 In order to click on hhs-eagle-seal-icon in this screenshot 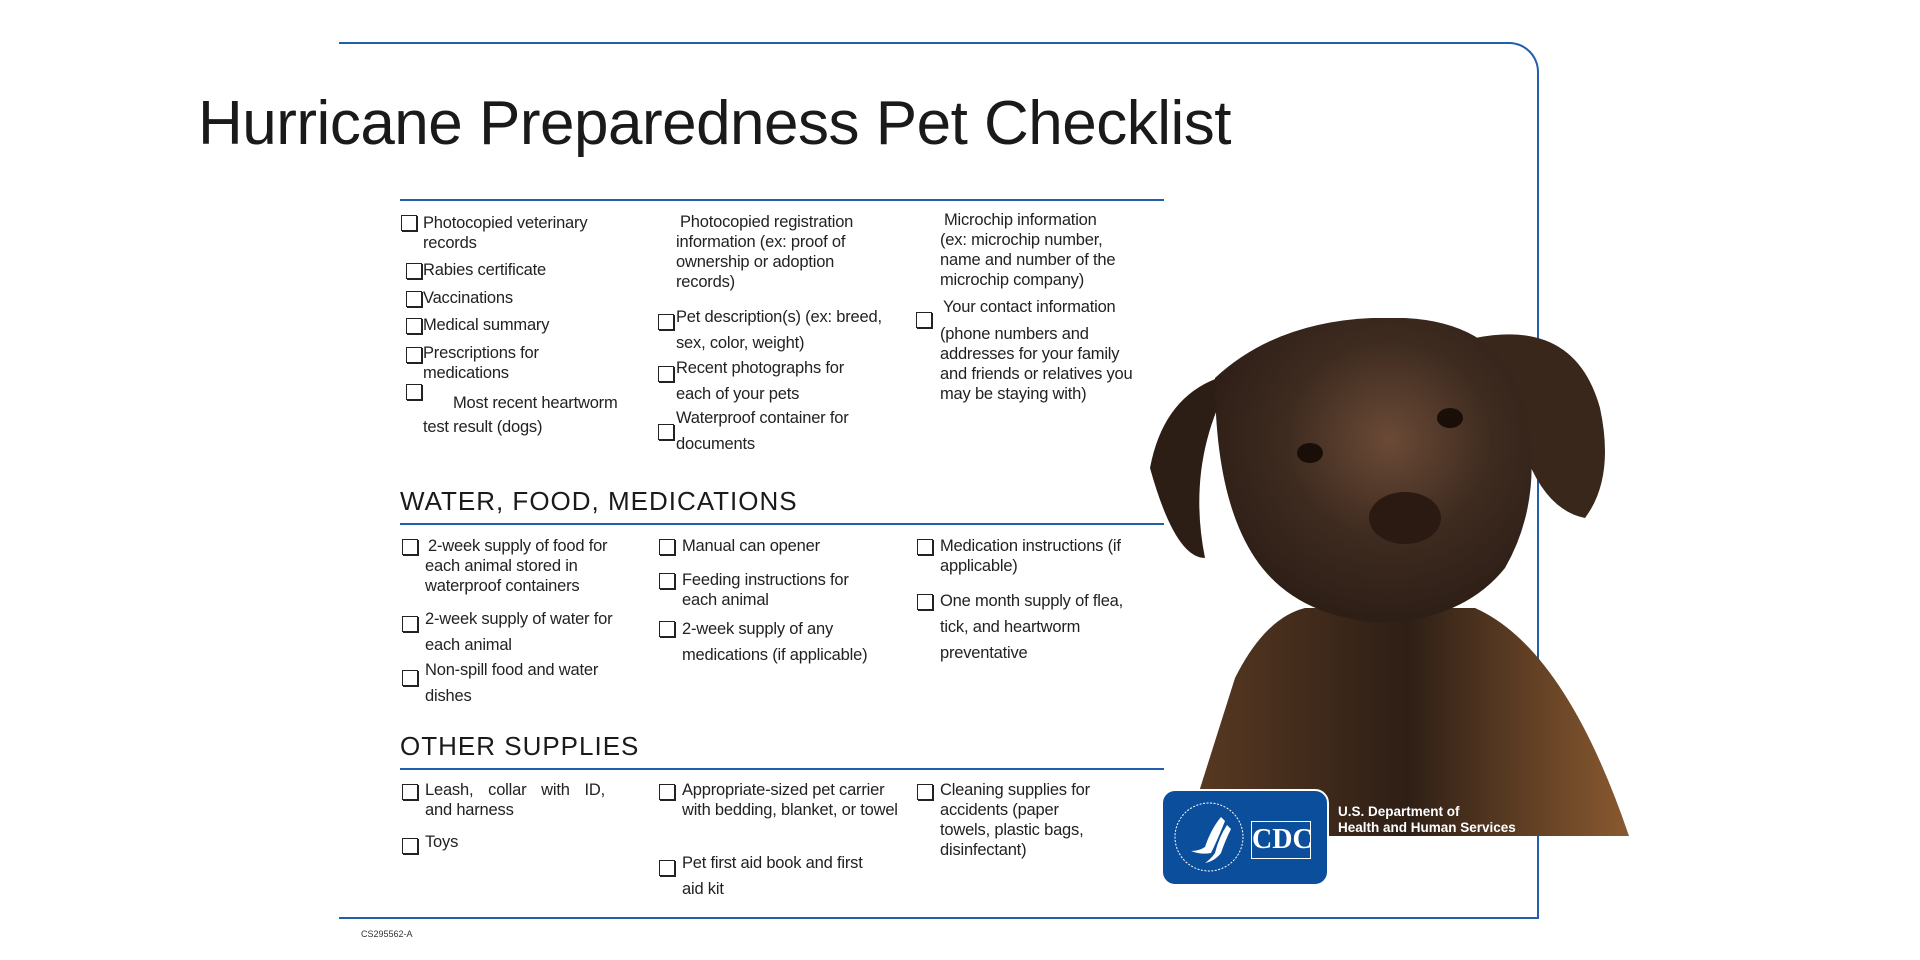, I will do `click(1209, 837)`.